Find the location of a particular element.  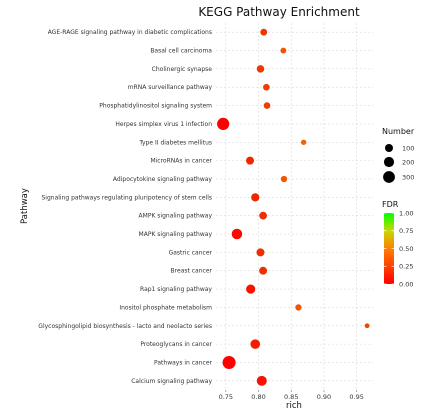

x-tick-label: 0.85 is located at coordinates (291, 397).